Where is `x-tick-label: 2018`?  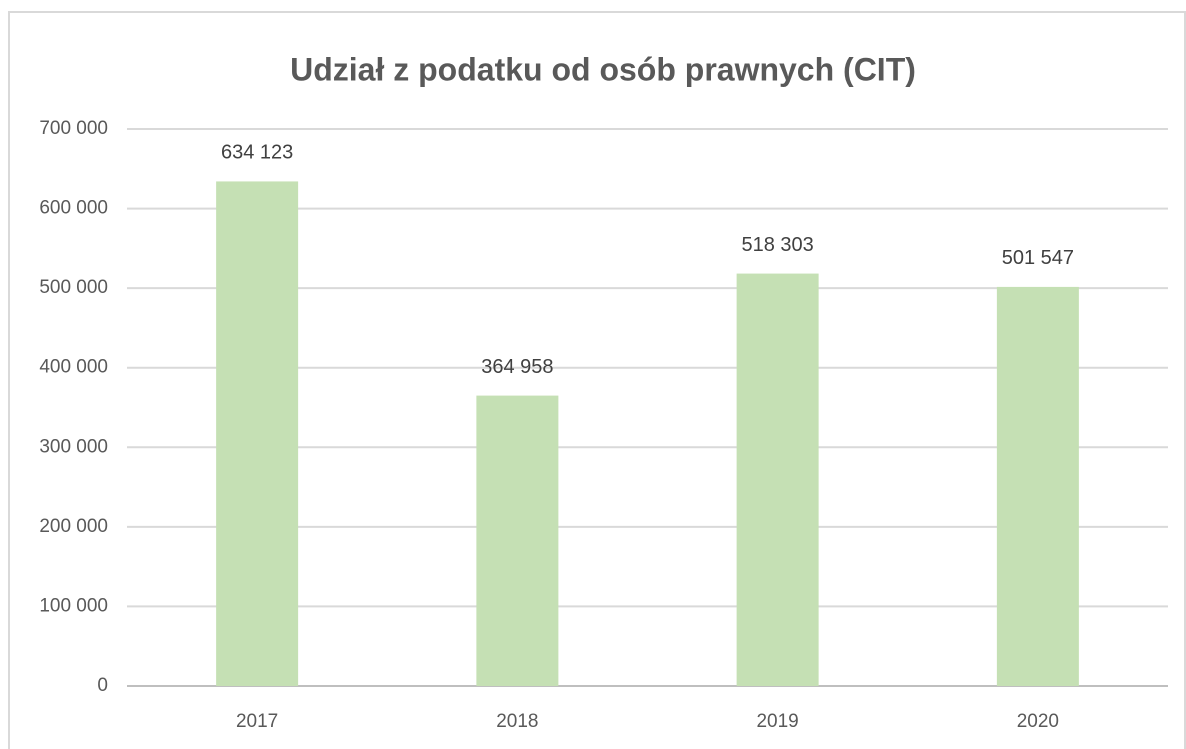
x-tick-label: 2018 is located at coordinates (517, 721).